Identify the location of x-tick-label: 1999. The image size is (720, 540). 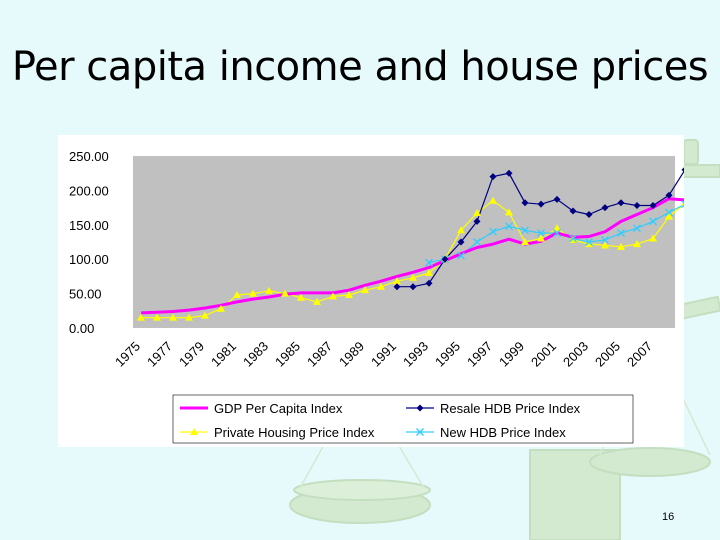
(511, 354).